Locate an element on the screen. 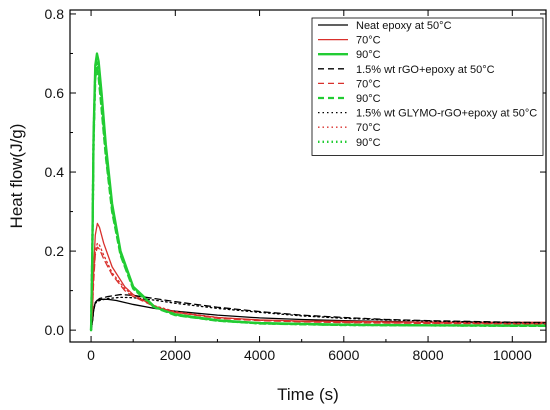 The image size is (550, 410). y-axis-title: Heat flow(J/g) is located at coordinates (16, 176).